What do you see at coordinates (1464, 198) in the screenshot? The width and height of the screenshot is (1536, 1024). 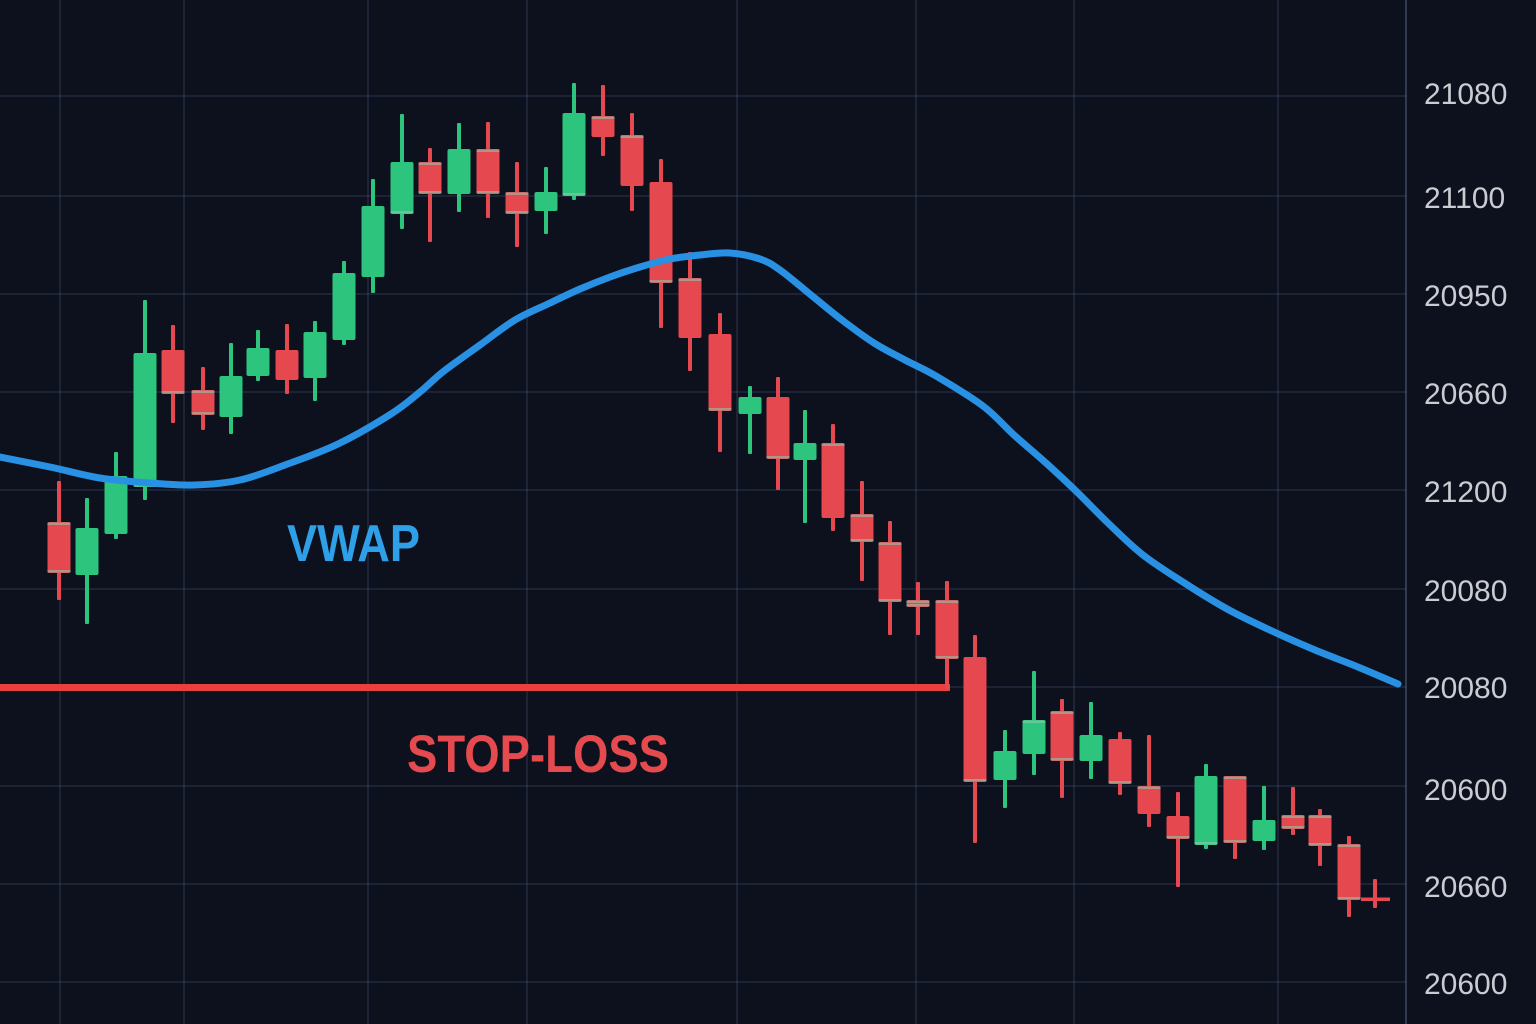 I see `svg-text: 21100` at bounding box center [1464, 198].